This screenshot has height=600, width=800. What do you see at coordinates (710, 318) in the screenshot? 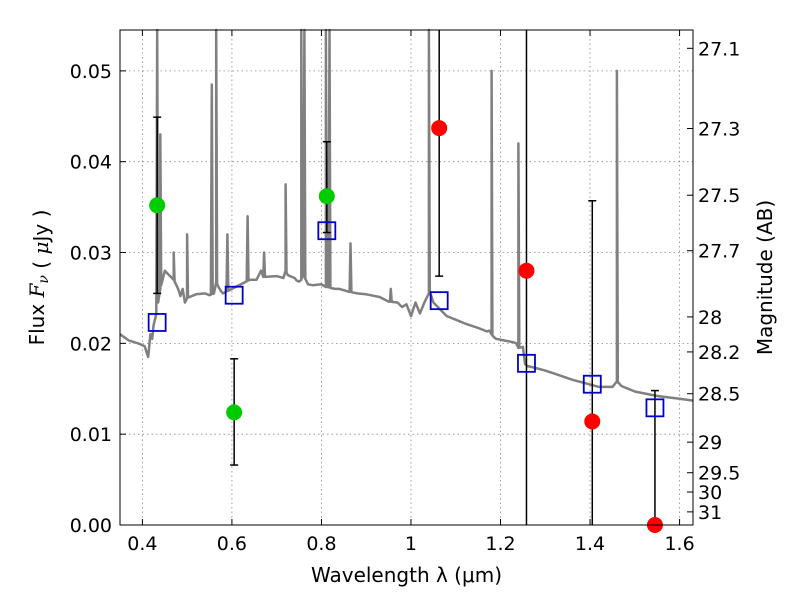
I see `y2-tick-label: 28` at bounding box center [710, 318].